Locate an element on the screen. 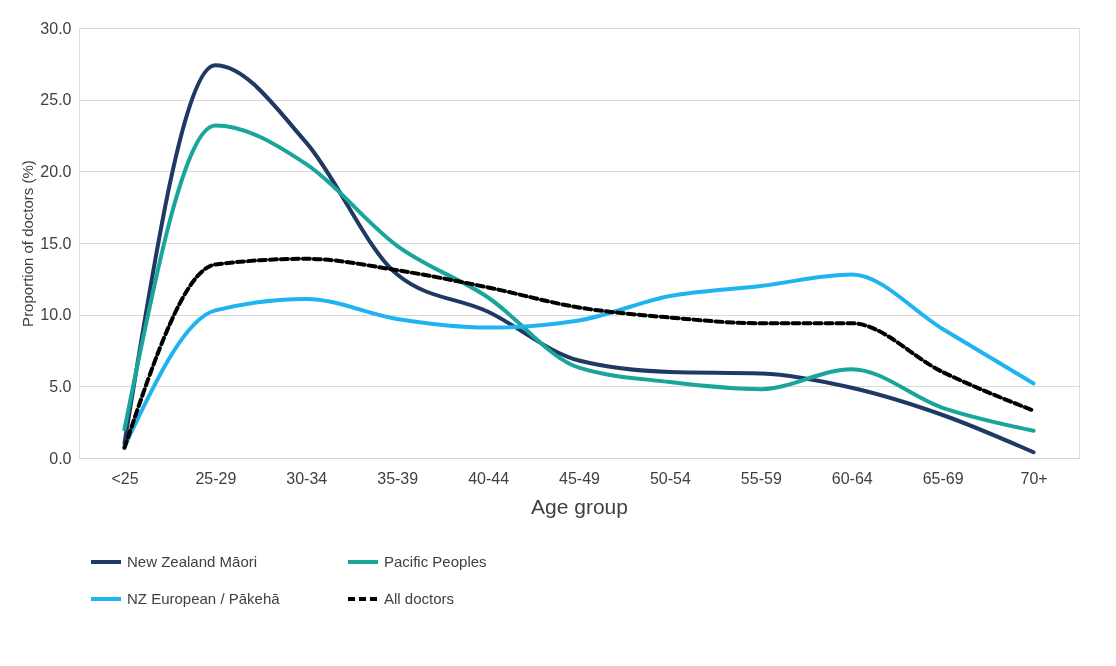 This screenshot has width=1116, height=666. y-tick-label: 25.0 is located at coordinates (56, 100).